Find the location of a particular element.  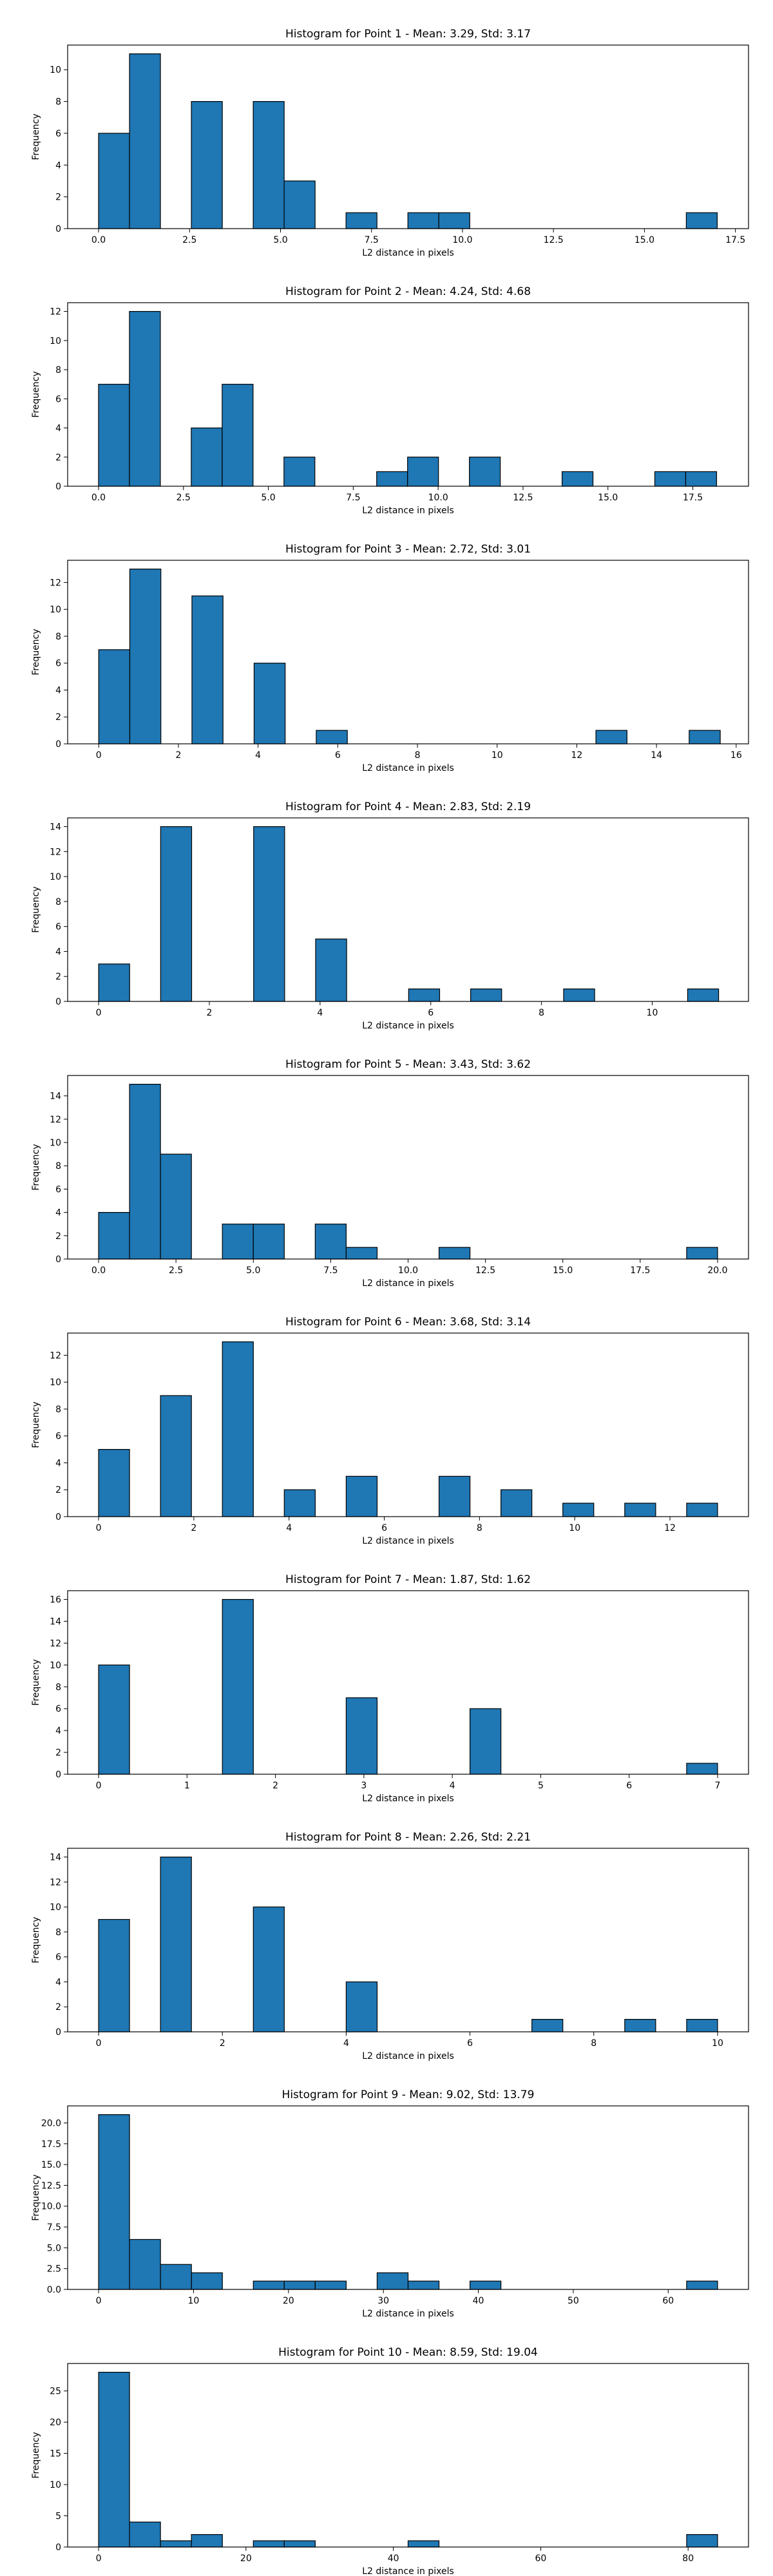

y-tick-label: 5 is located at coordinates (58, 2517).